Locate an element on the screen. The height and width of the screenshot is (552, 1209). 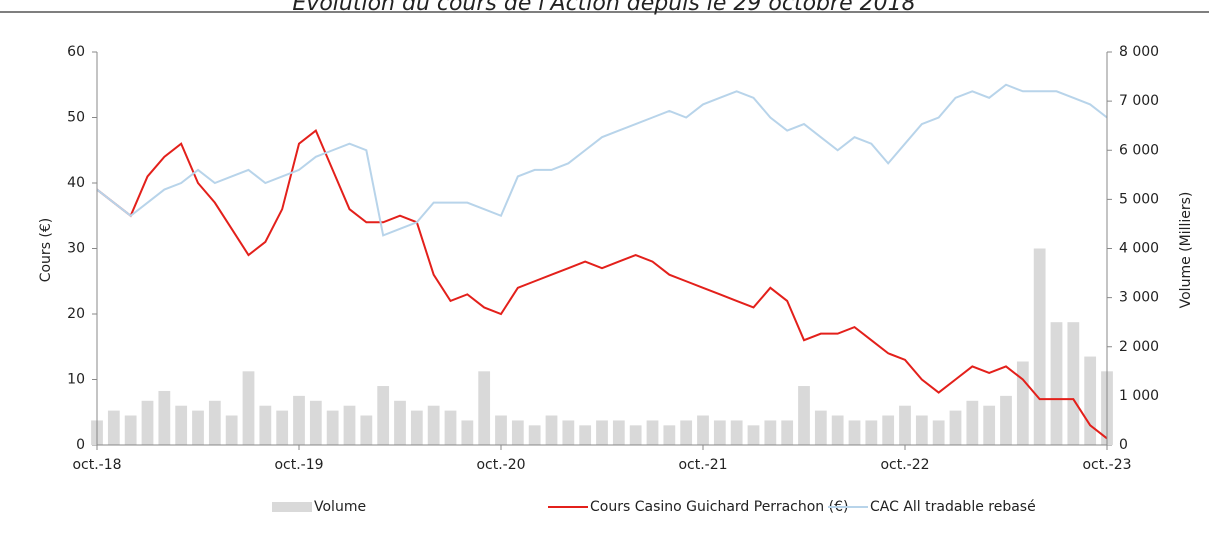
y2-tick-label: 6 000 is located at coordinates (1139, 150).